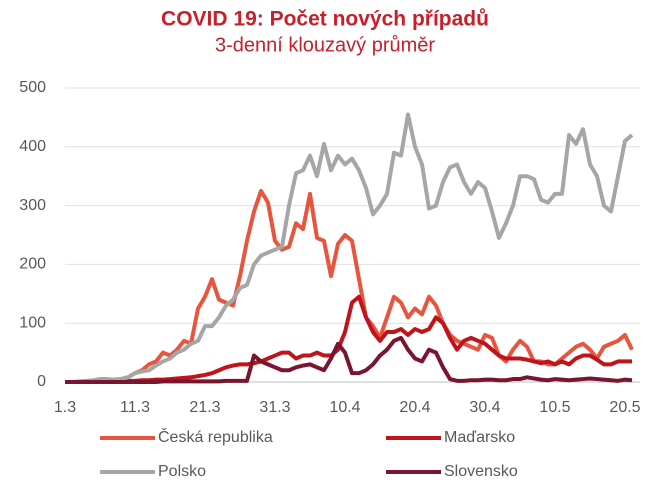  What do you see at coordinates (325, 45) in the screenshot?
I see `chart-subtitle: 3-denní klouzavý průměr` at bounding box center [325, 45].